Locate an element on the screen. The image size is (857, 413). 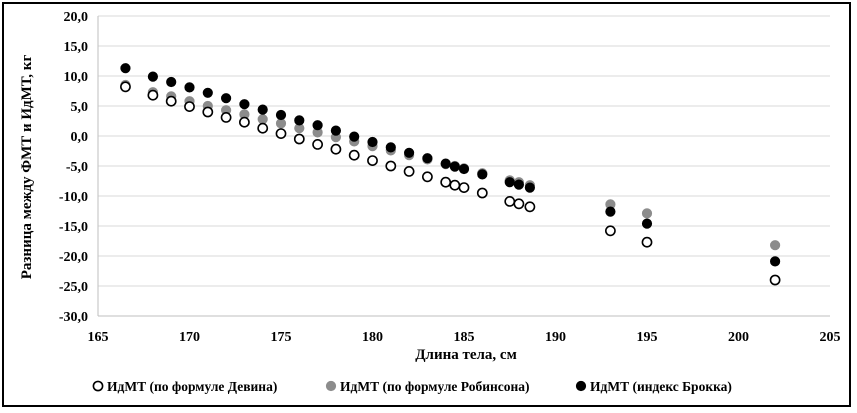
legend-label: ИдМТ (по формуле Робинсона) is located at coordinates (435, 386).